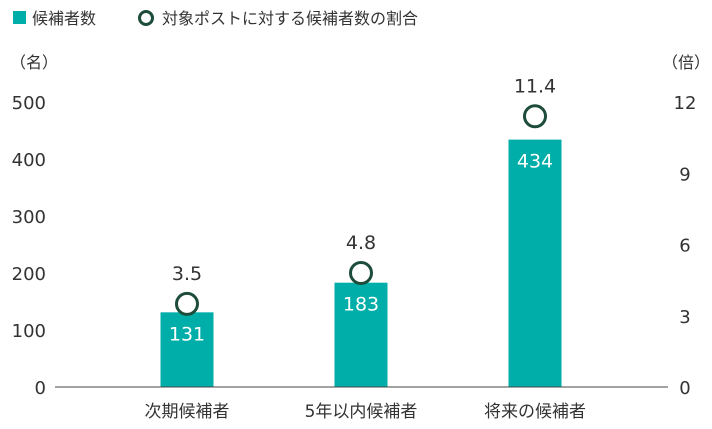 This screenshot has width=712, height=429. I want to click on category-label: 5年以内候補者, so click(361, 412).